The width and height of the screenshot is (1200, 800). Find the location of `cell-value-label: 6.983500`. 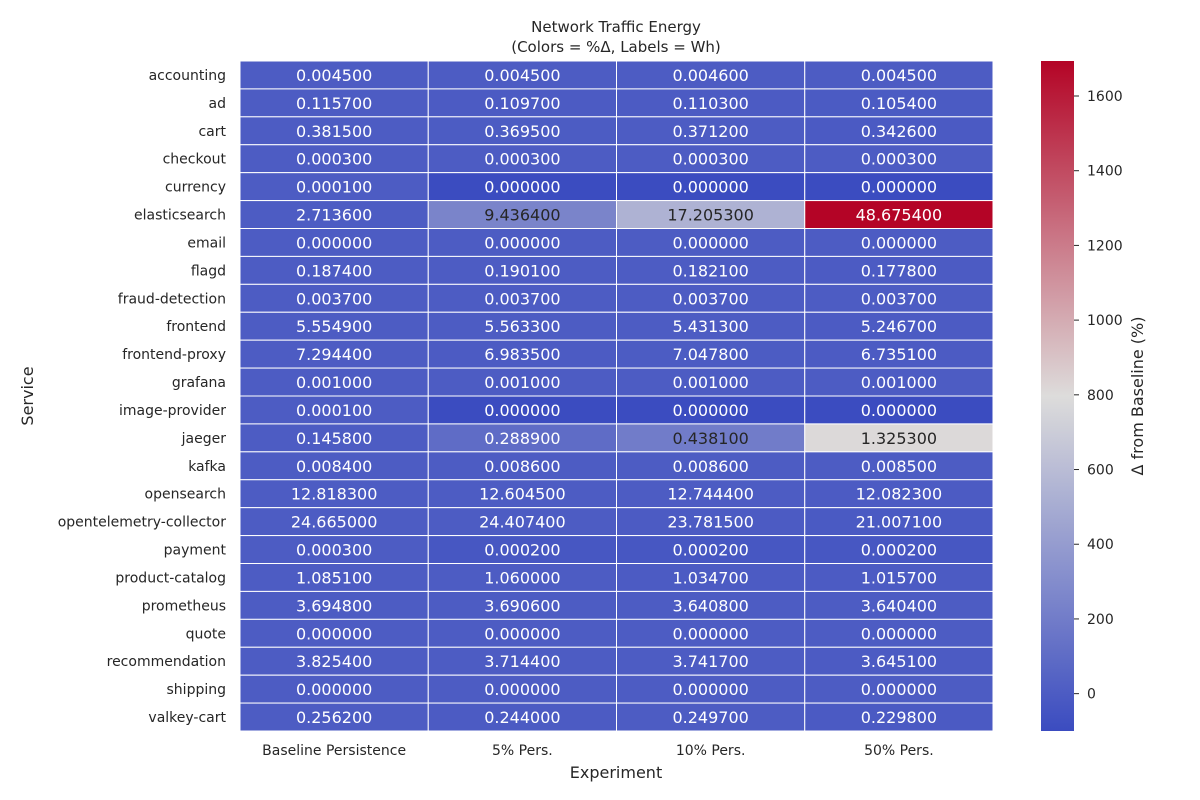

cell-value-label: 6.983500 is located at coordinates (522, 354).